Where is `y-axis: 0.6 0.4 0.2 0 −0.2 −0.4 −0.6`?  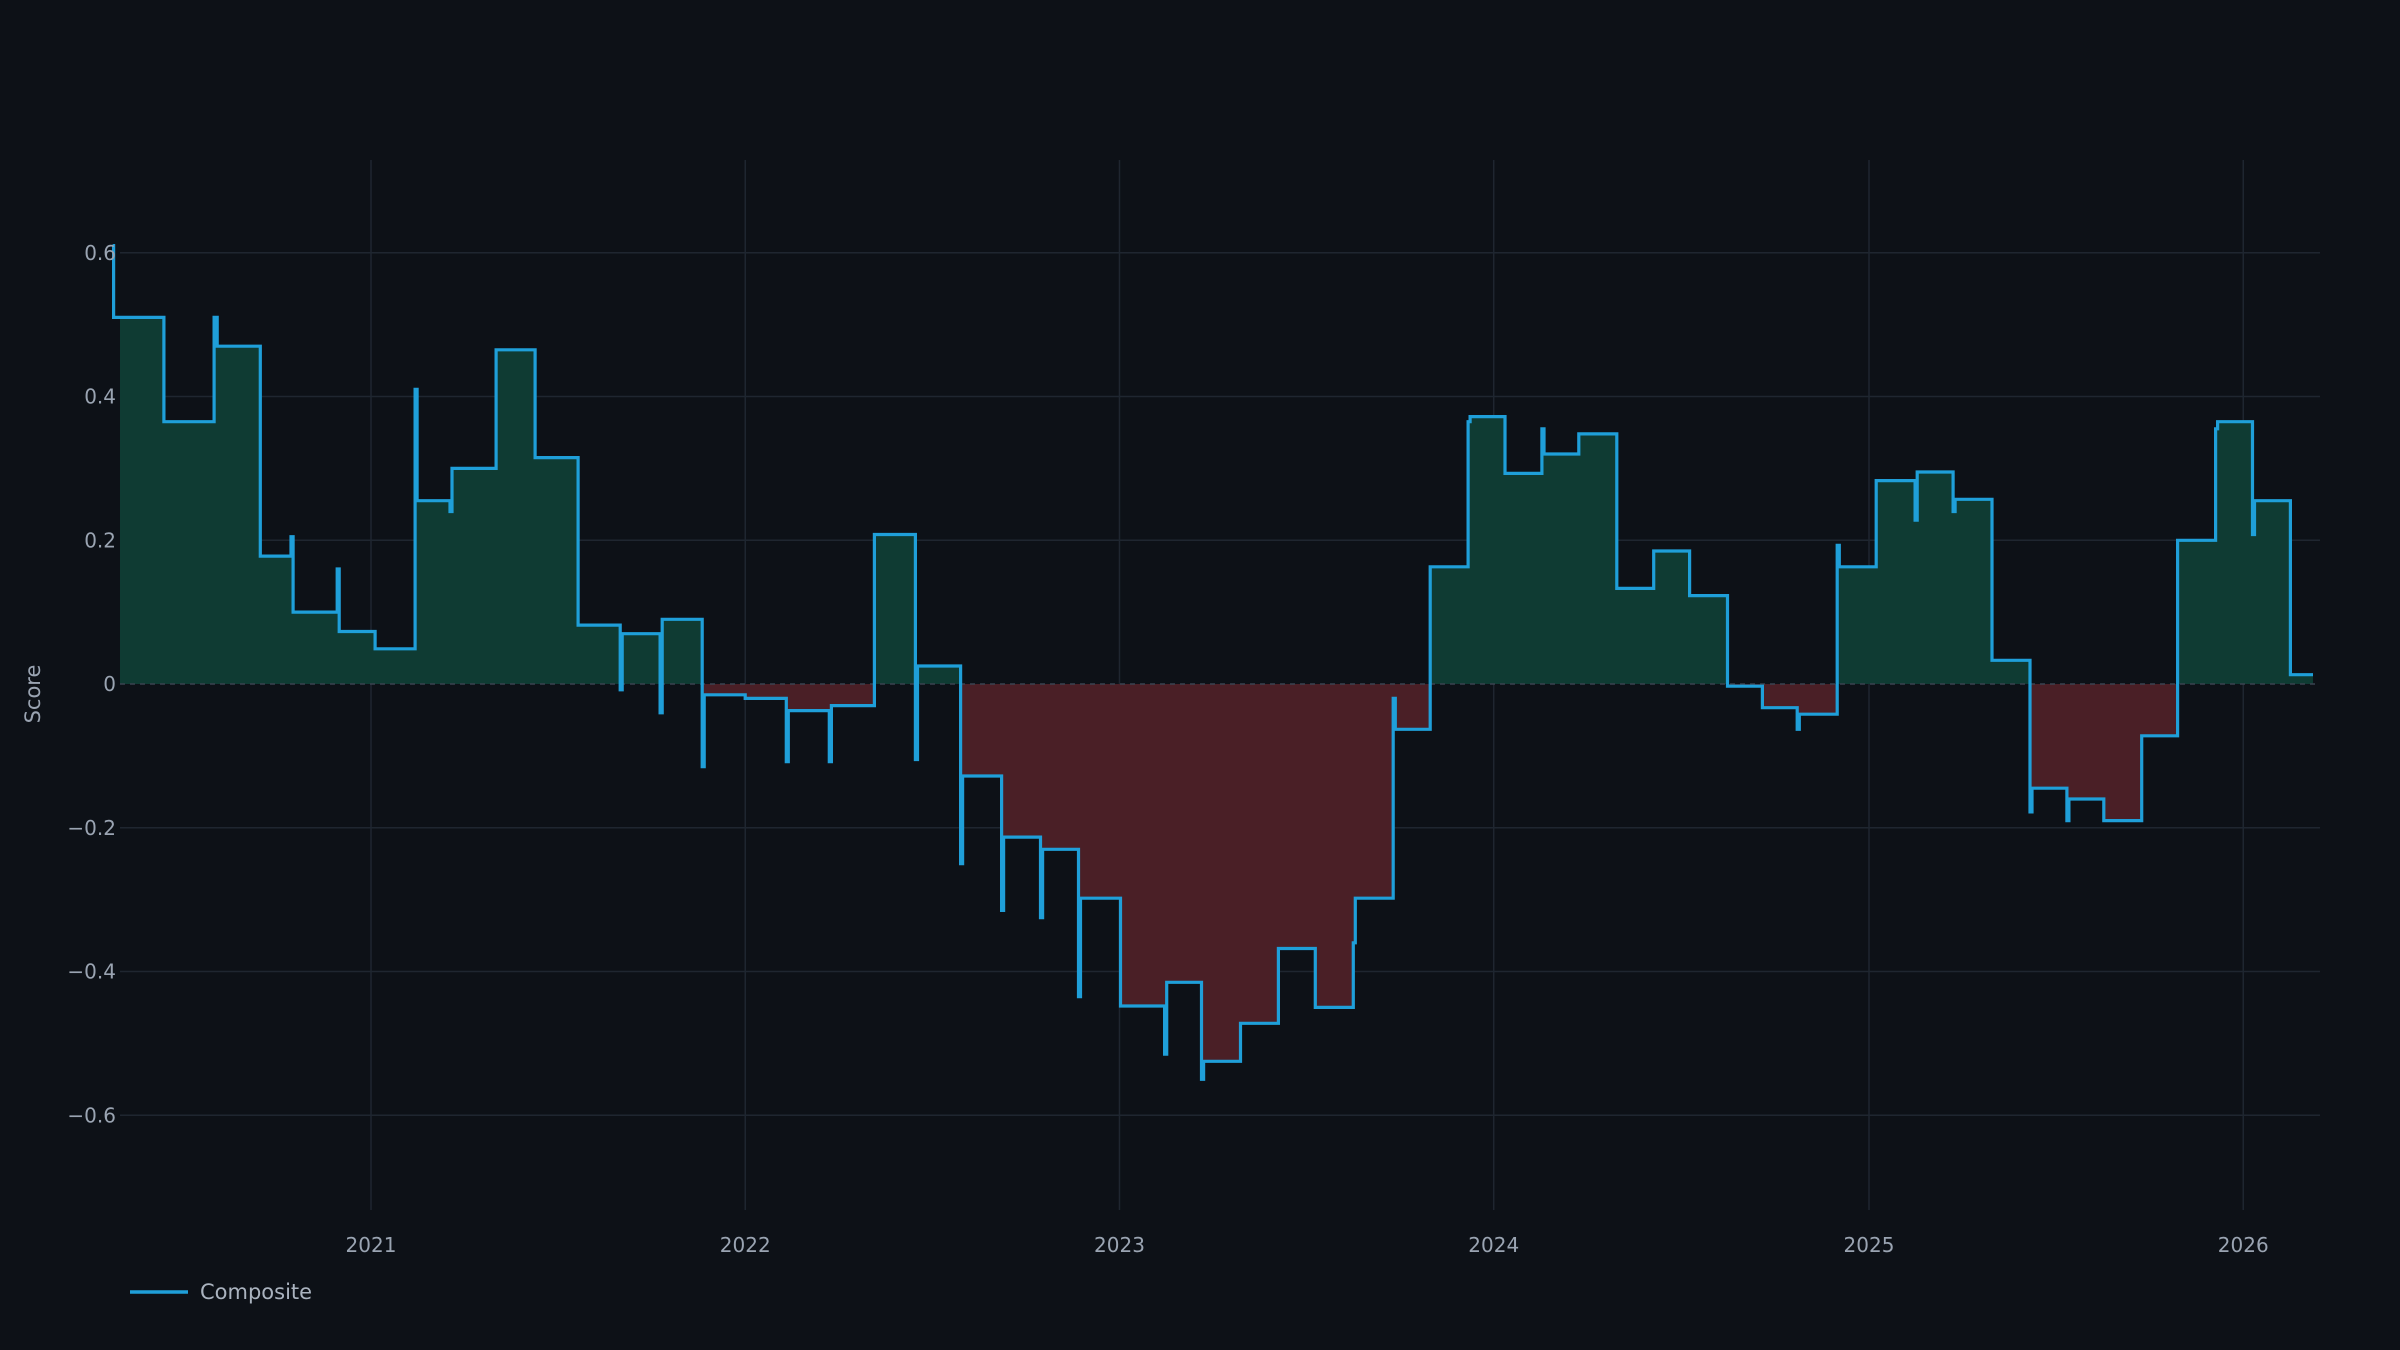
y-axis: 0.6 0.4 0.2 0 −0.2 −0.4 −0.6 is located at coordinates (91, 684).